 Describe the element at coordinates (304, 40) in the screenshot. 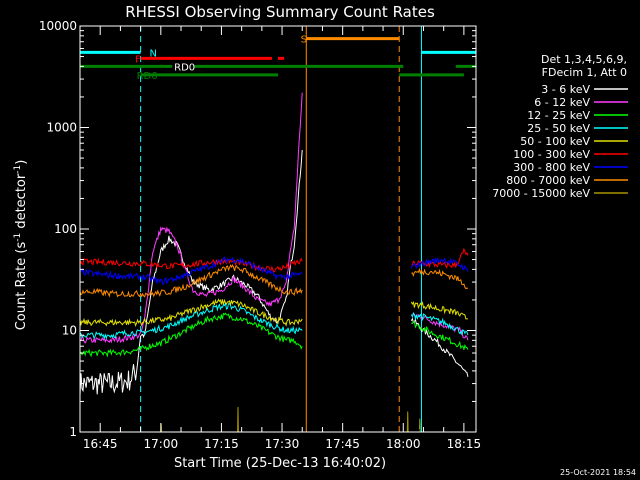

I see `flag-label: S` at that location.